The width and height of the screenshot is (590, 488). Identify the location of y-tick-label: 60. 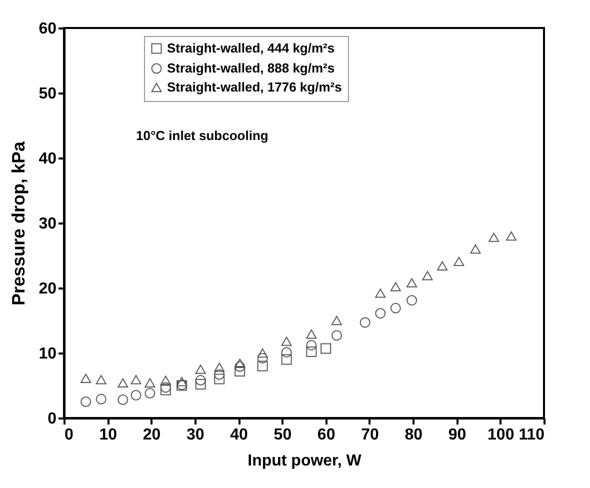
(47, 29).